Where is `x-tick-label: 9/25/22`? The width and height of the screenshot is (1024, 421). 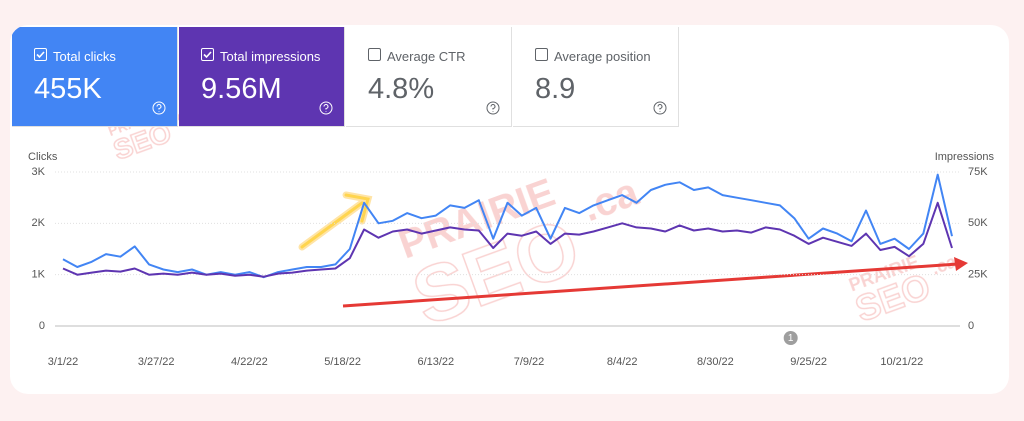
x-tick-label: 9/25/22 is located at coordinates (808, 362).